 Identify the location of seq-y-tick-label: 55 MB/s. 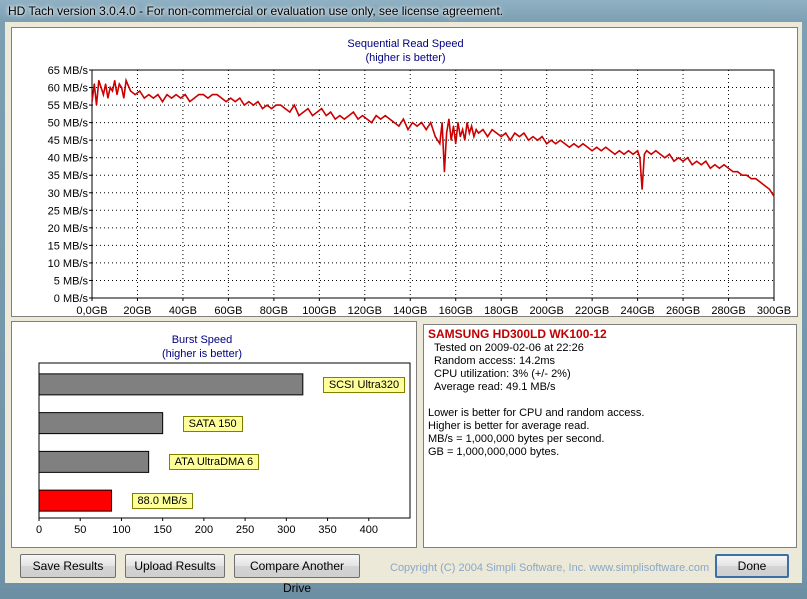
(68, 106).